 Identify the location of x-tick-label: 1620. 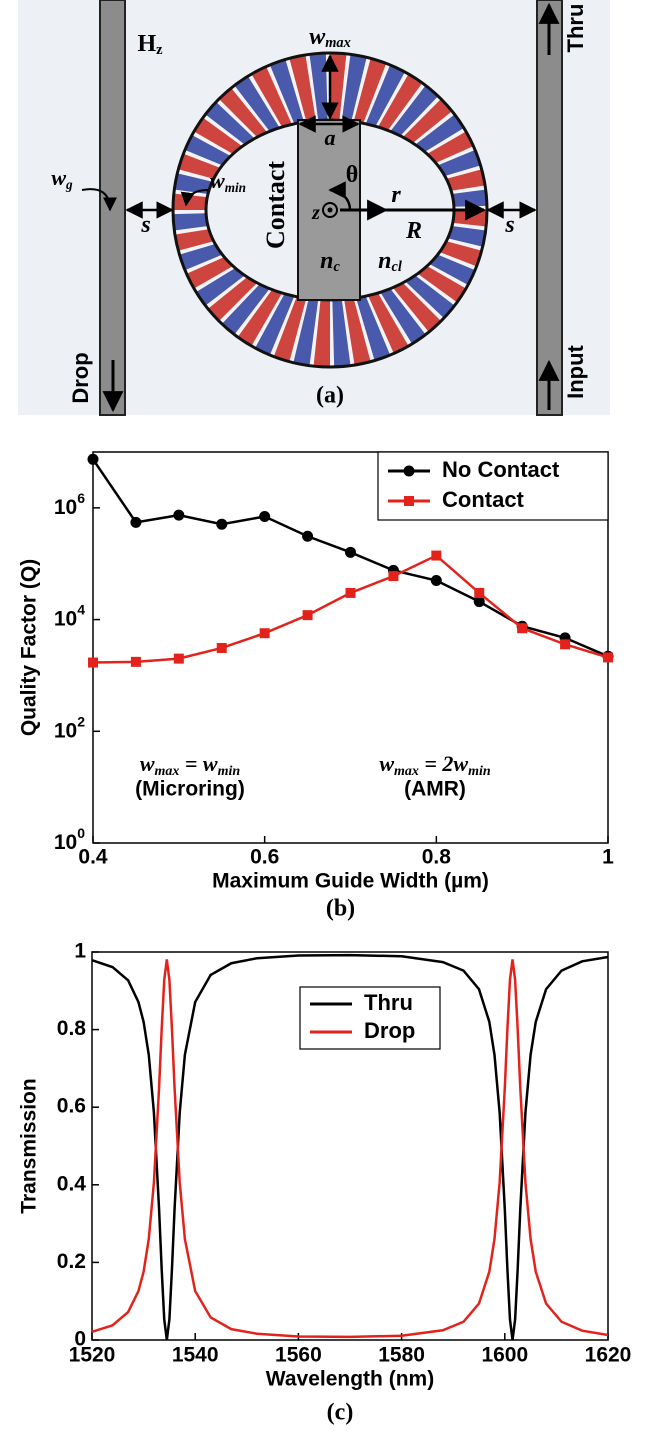
(608, 1355).